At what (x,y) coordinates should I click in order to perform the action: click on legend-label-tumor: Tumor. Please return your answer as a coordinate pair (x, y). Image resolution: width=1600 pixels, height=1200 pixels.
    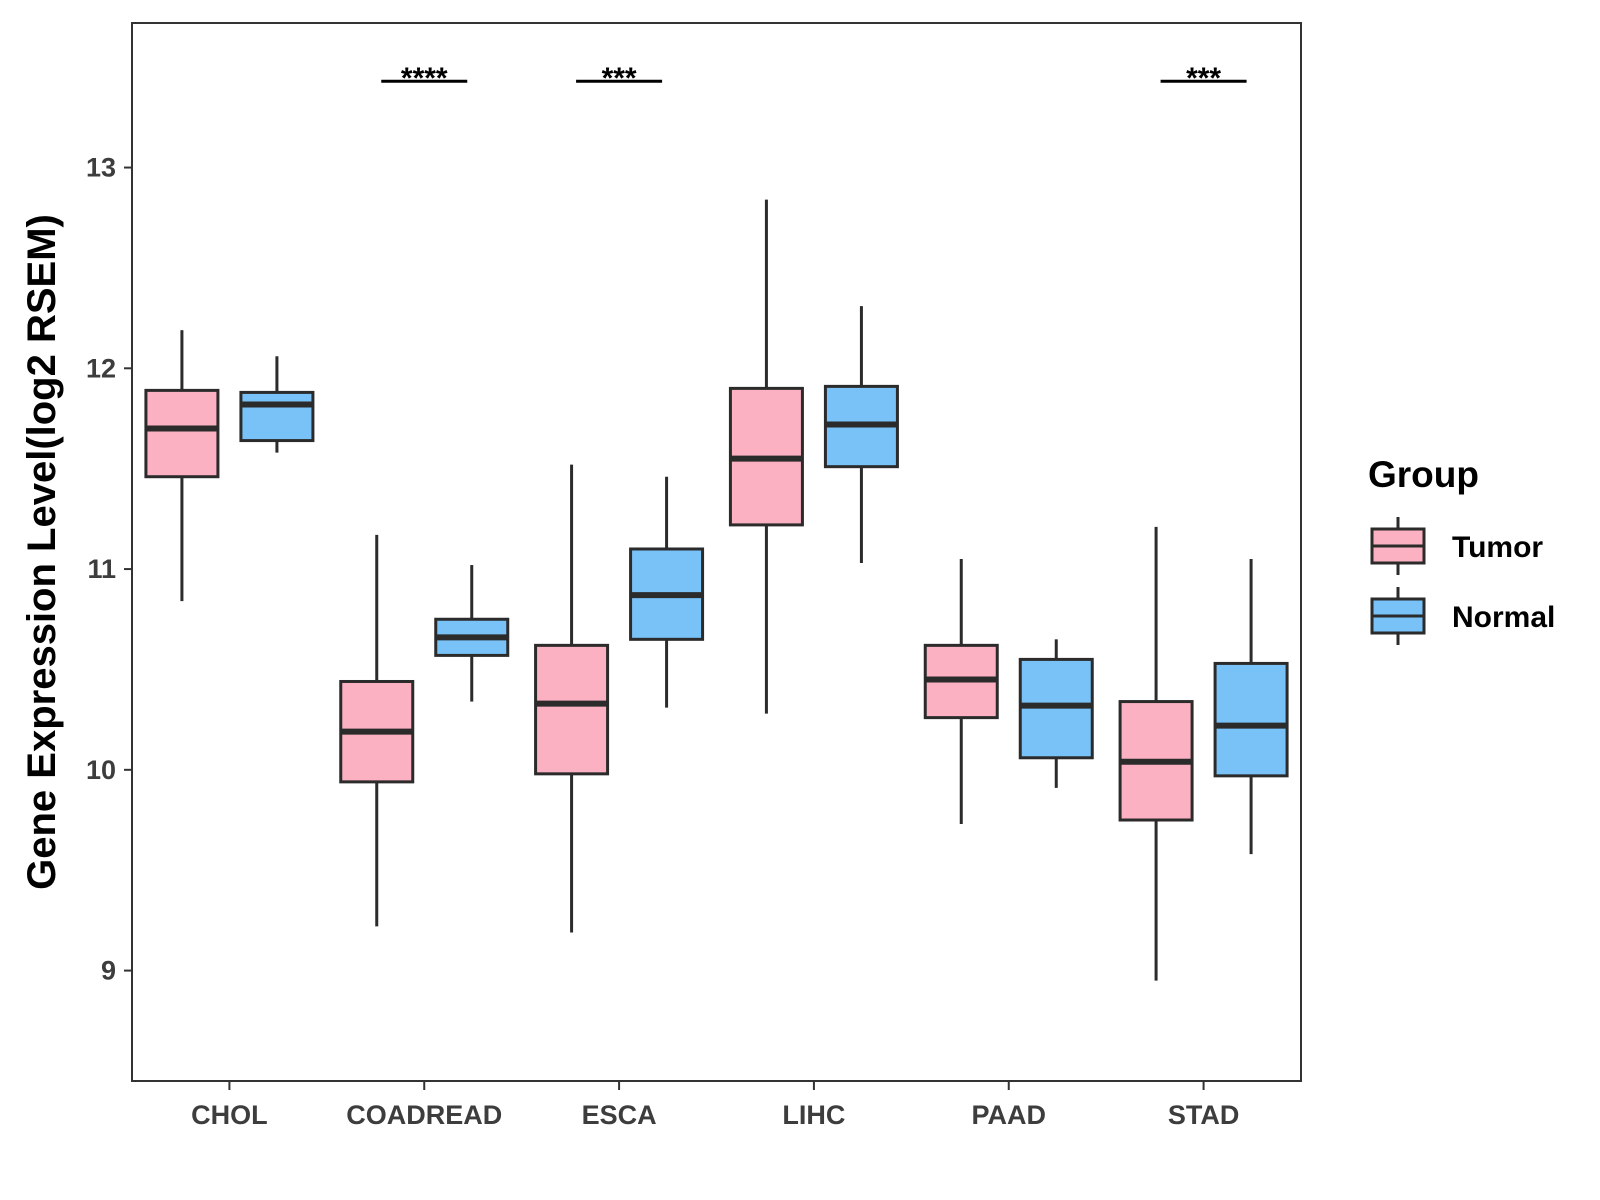
    Looking at the image, I should click on (1497, 547).